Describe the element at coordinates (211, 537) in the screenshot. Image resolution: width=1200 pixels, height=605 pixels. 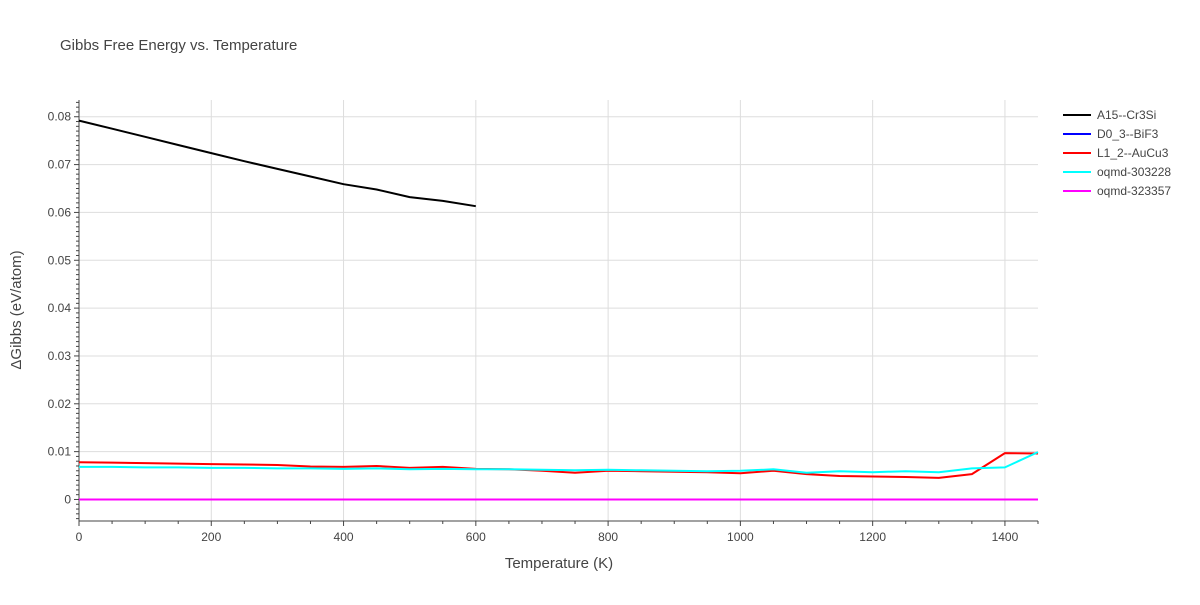
I see `x-tick-label: 200` at that location.